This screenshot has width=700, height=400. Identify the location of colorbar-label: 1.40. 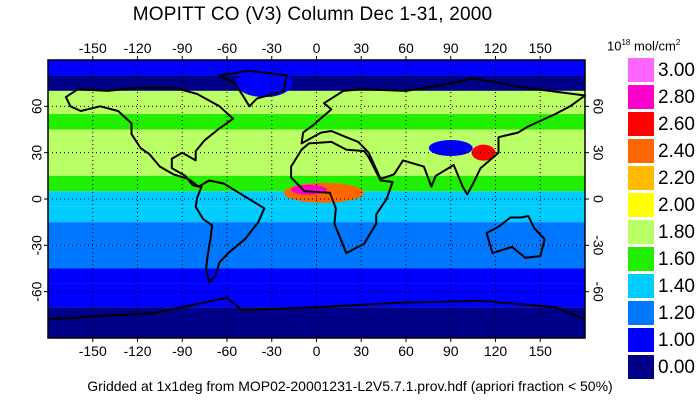
(676, 286).